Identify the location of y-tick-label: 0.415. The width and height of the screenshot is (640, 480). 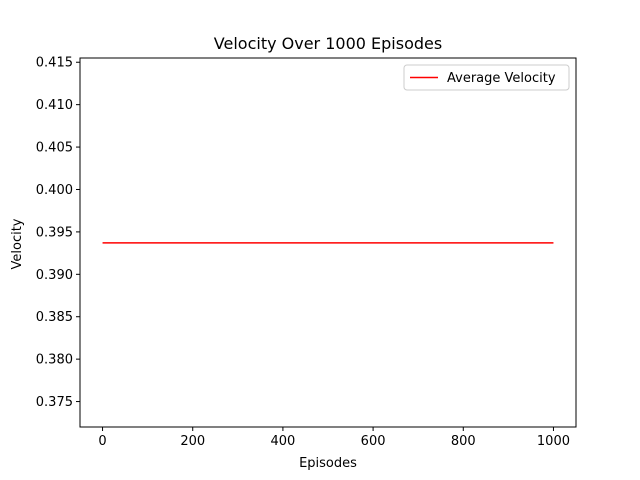
(54, 63).